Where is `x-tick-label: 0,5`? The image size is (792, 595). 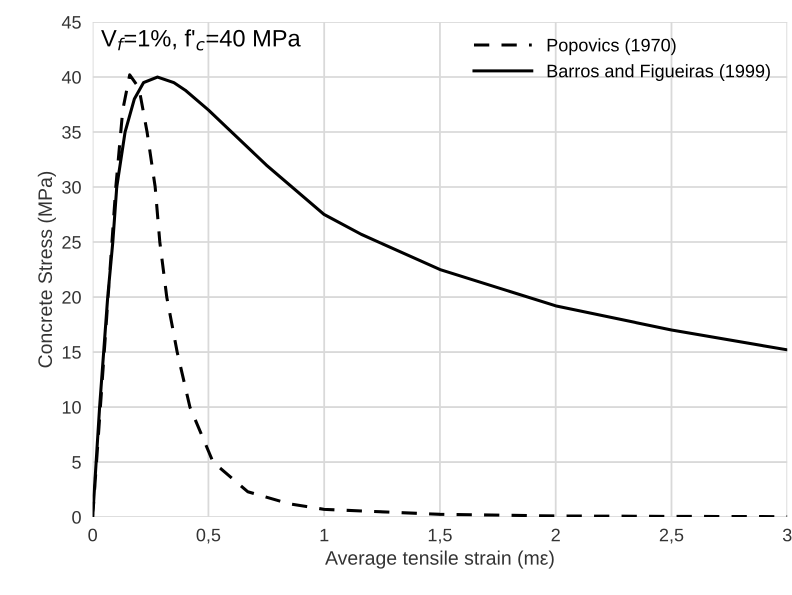
x-tick-label: 0,5 is located at coordinates (208, 536).